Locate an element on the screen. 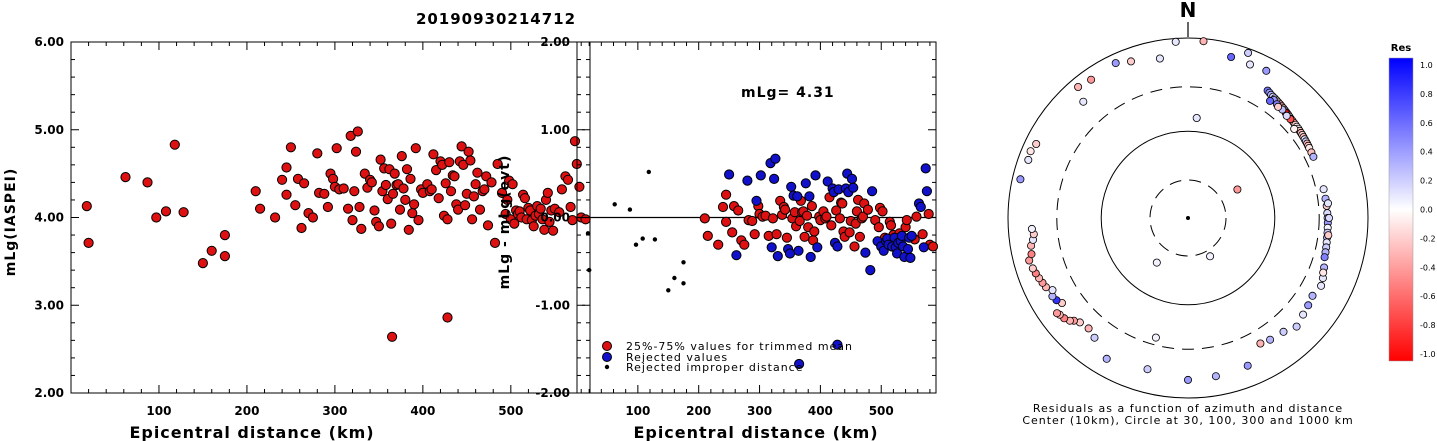 Image resolution: width=1437 pixels, height=441 pixels. y-axis-label: mLg - mLg(evt) is located at coordinates (505, 222).